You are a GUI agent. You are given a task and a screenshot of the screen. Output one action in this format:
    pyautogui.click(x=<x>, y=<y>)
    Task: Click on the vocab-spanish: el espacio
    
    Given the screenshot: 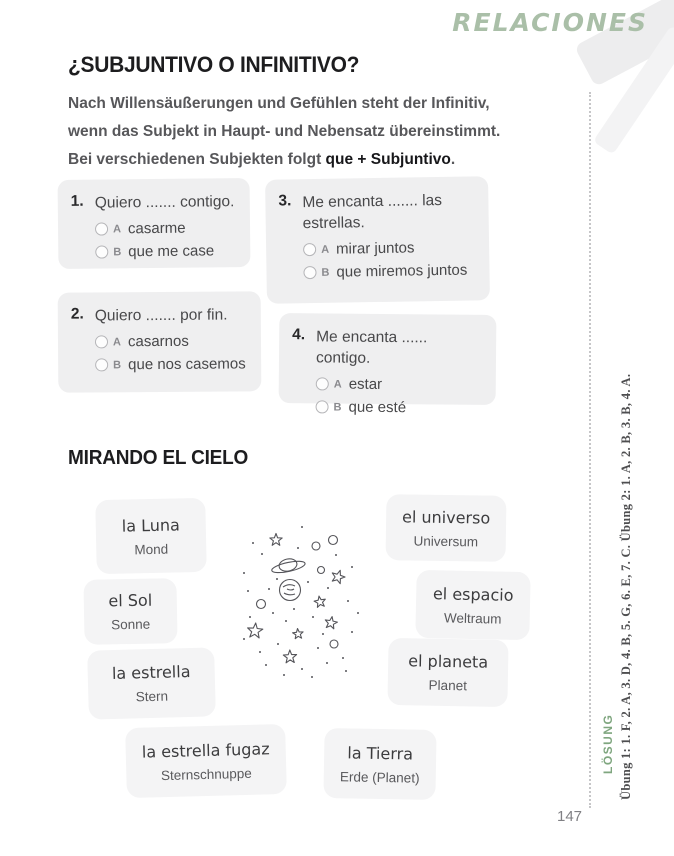 What is the action you would take?
    pyautogui.click(x=473, y=594)
    